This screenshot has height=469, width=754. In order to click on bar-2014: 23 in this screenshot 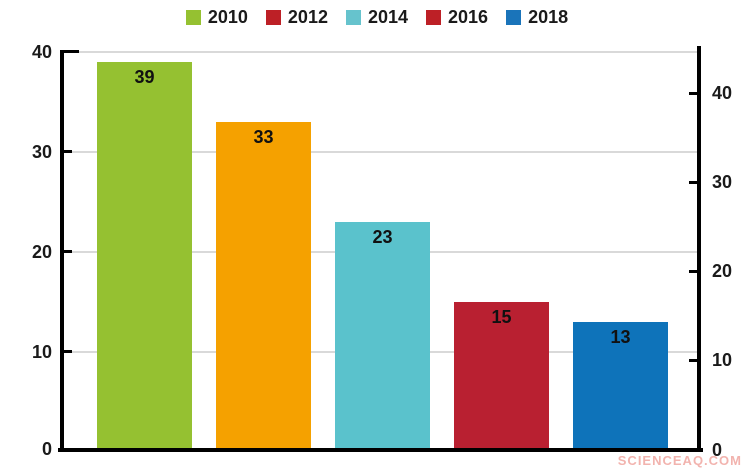, I will do `click(382, 337)`.